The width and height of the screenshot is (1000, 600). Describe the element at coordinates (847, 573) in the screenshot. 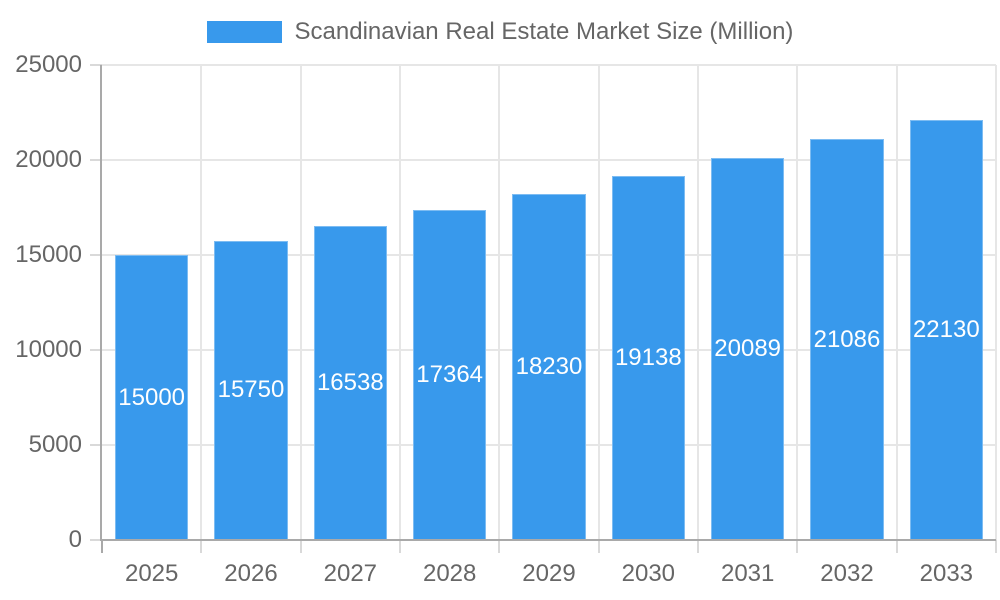

I see `x-tick-label: 2032` at that location.